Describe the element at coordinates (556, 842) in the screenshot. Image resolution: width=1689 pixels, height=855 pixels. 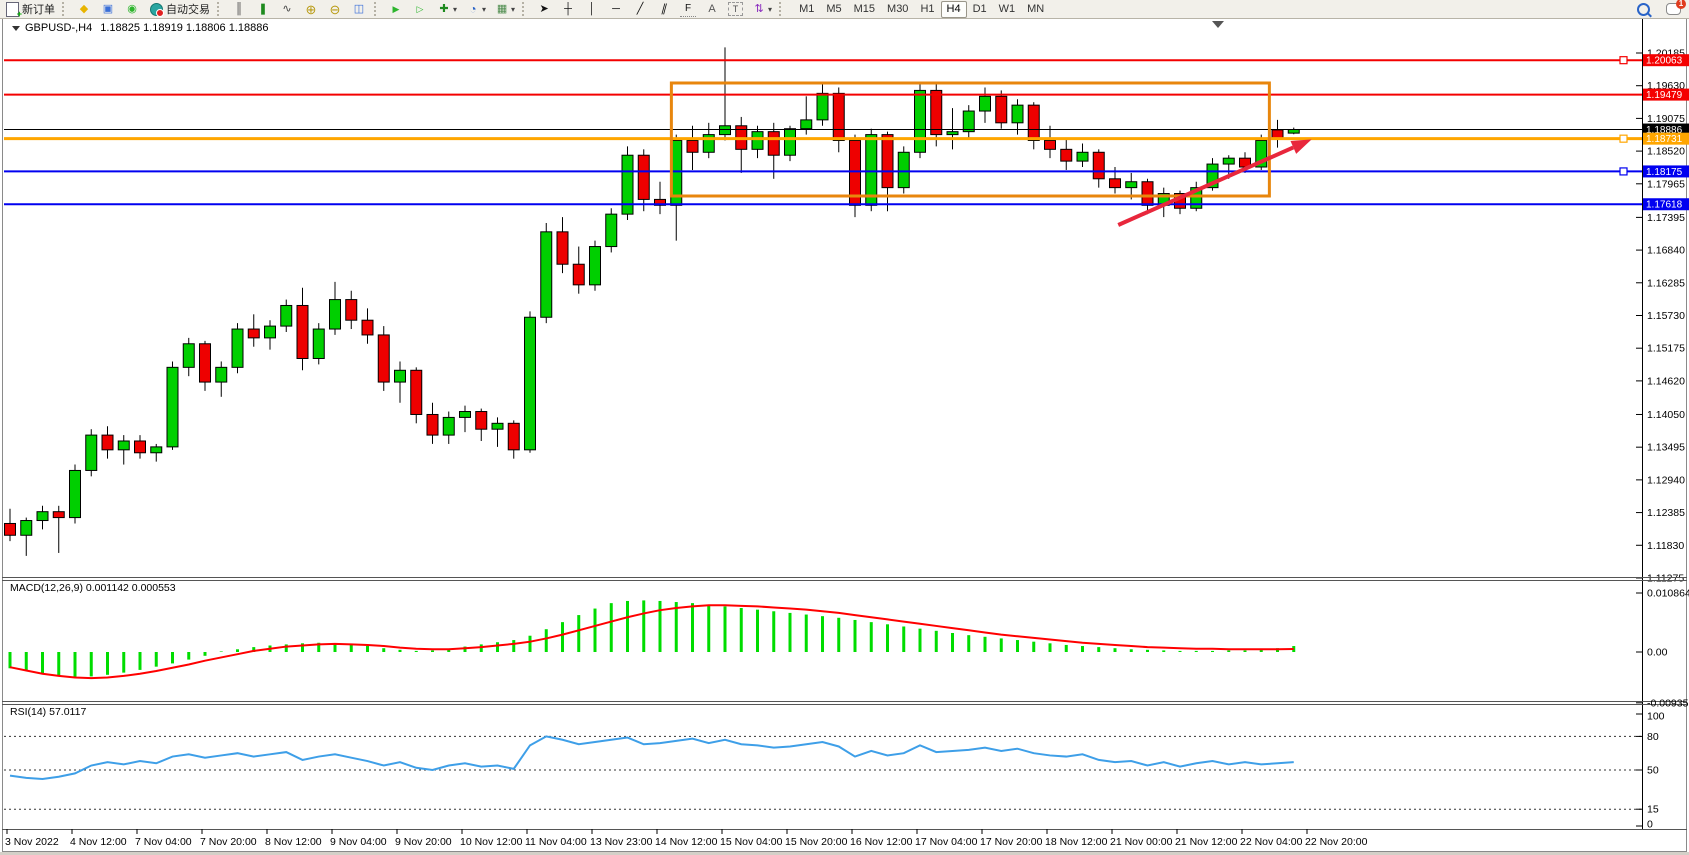
I see `time-tick-label: 11 Nov 04:00` at that location.